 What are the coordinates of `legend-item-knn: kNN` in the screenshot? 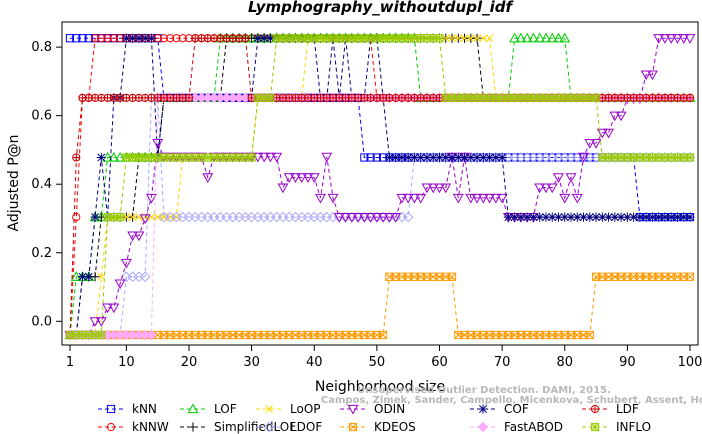 It's located at (127, 409).